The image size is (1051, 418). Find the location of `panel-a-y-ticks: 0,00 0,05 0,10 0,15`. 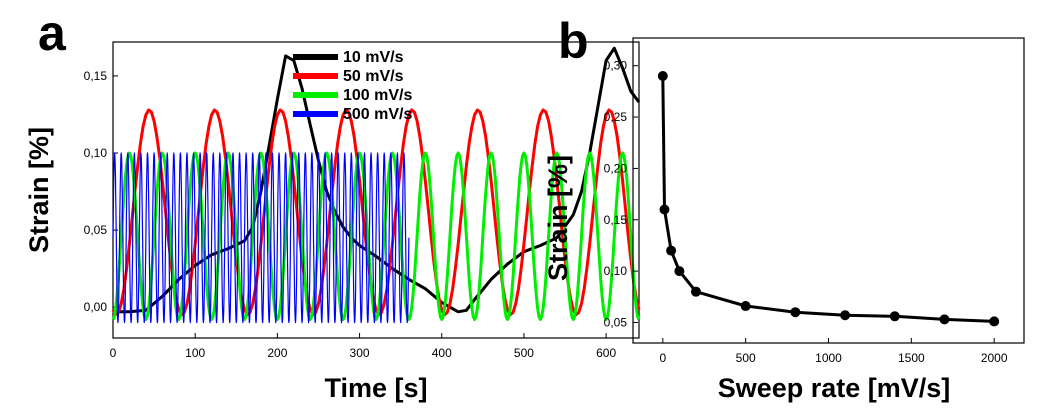

panel-a-y-ticks: 0,00 0,05 0,10 0,15 is located at coordinates (101, 191).